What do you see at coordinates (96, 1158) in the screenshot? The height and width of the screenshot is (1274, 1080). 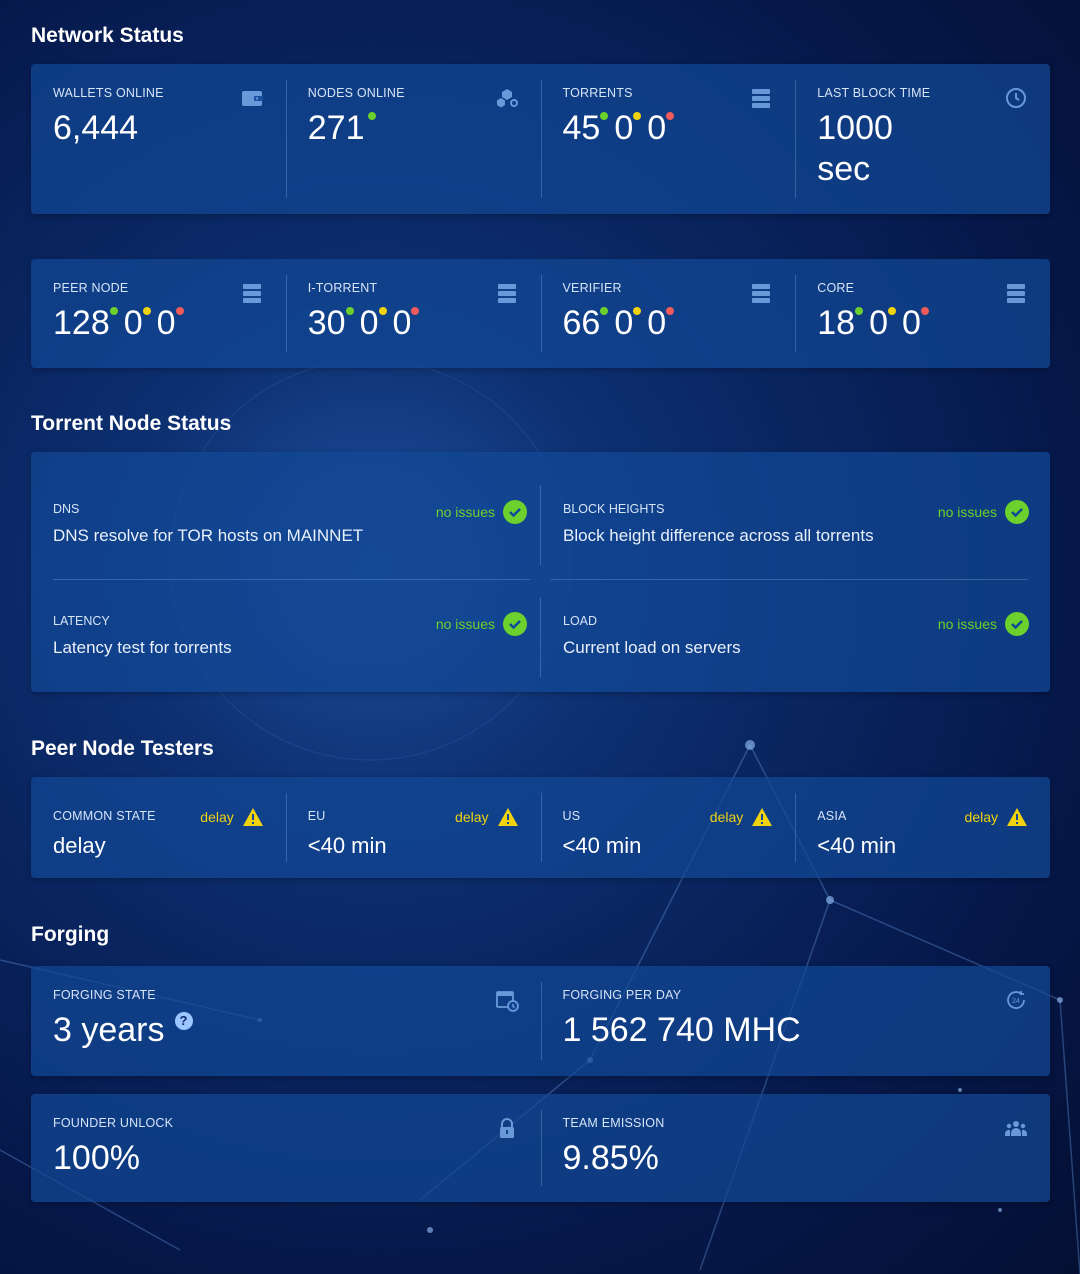 I see `founder-unlock-value: 100%` at bounding box center [96, 1158].